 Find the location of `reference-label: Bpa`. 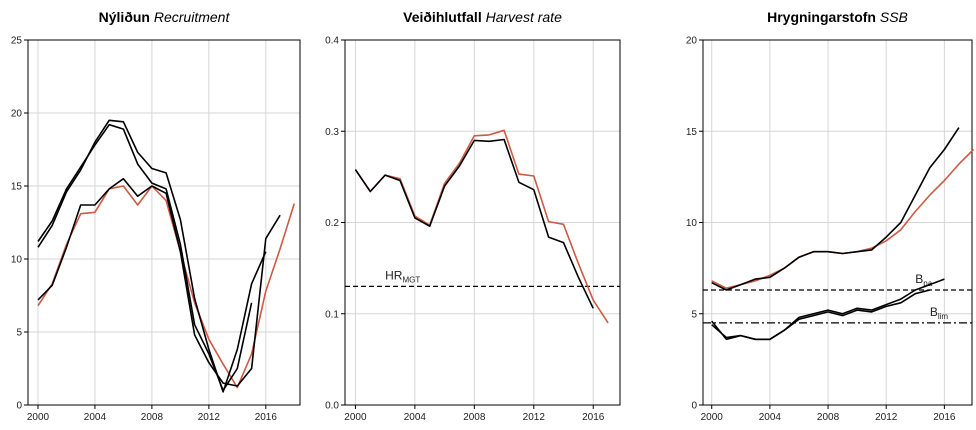

reference-label: Bpa is located at coordinates (923, 280).